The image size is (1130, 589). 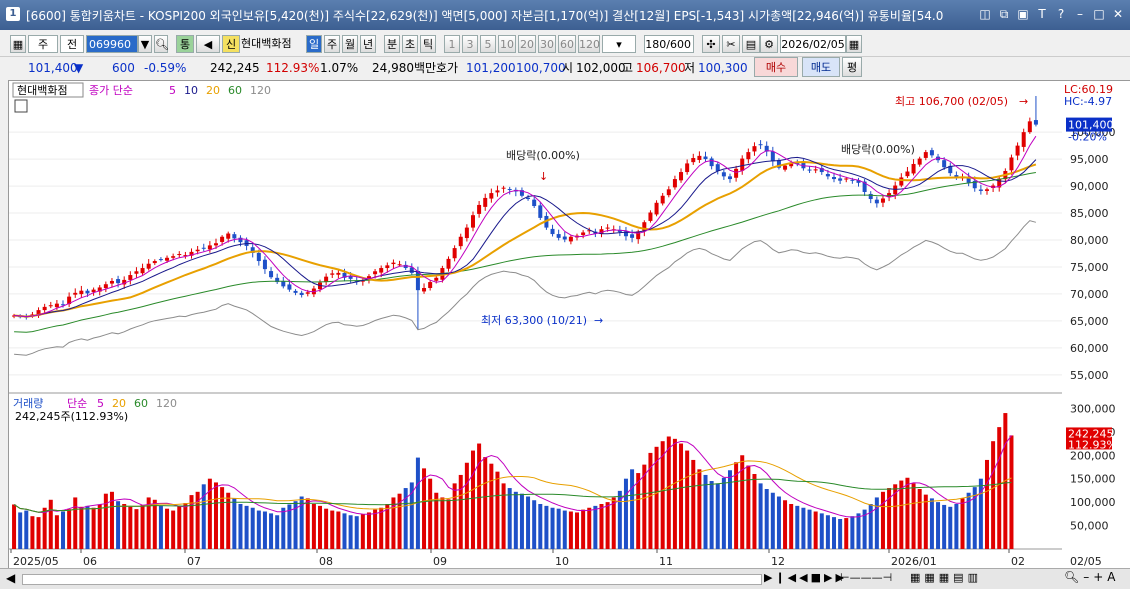 I want to click on stock-code-input: 069960, so click(x=112, y=44).